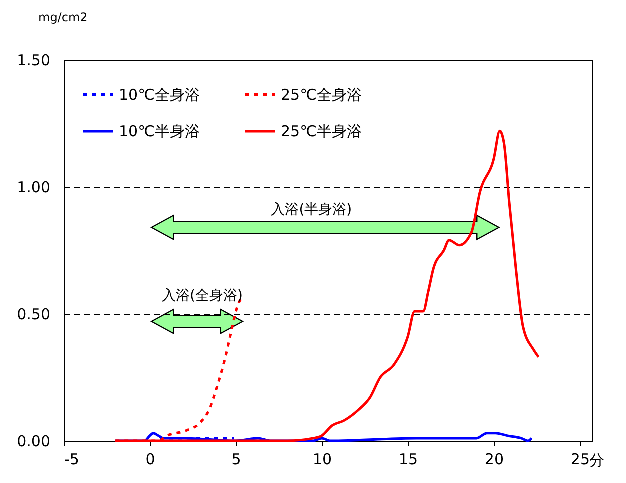 The image size is (626, 483). What do you see at coordinates (33, 315) in the screenshot?
I see `y-tick-label: 0.50` at bounding box center [33, 315].